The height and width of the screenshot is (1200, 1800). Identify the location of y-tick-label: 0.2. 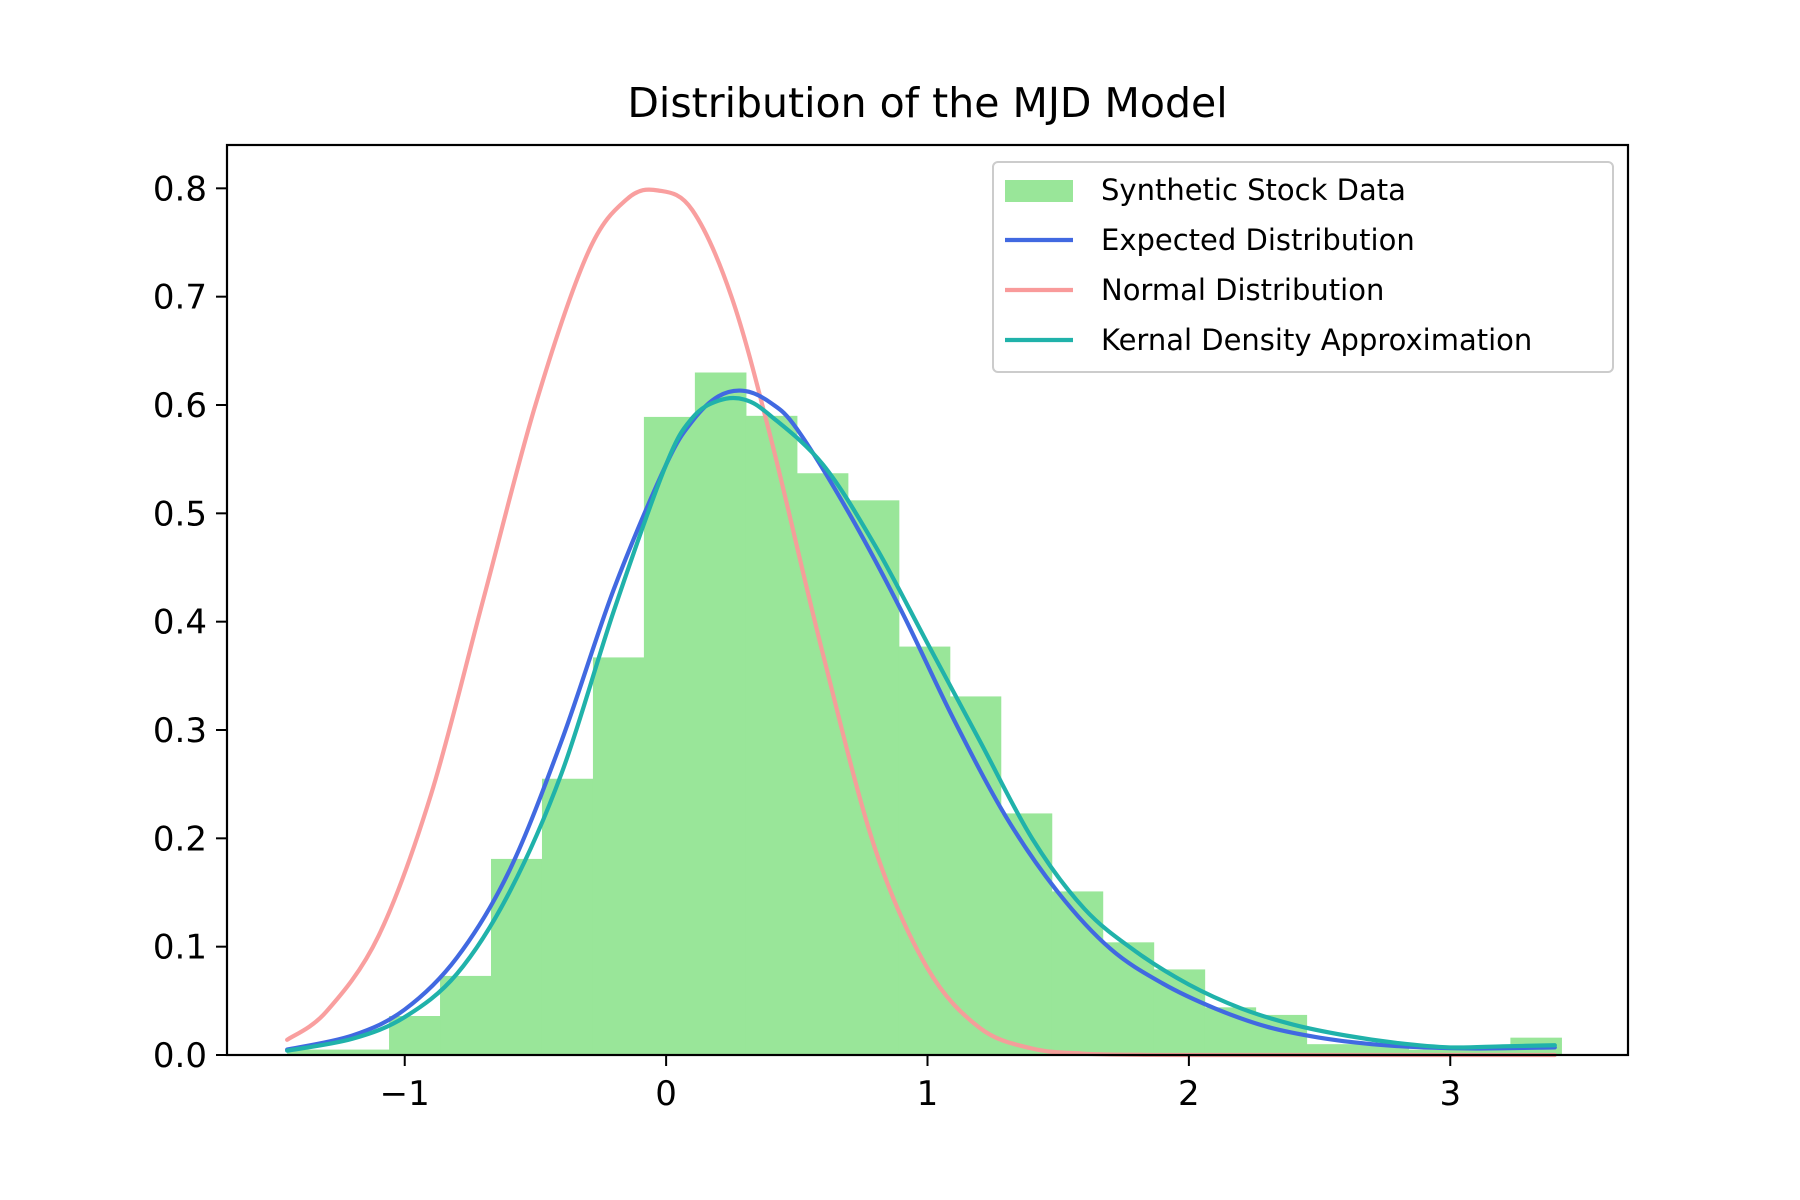
(180, 839).